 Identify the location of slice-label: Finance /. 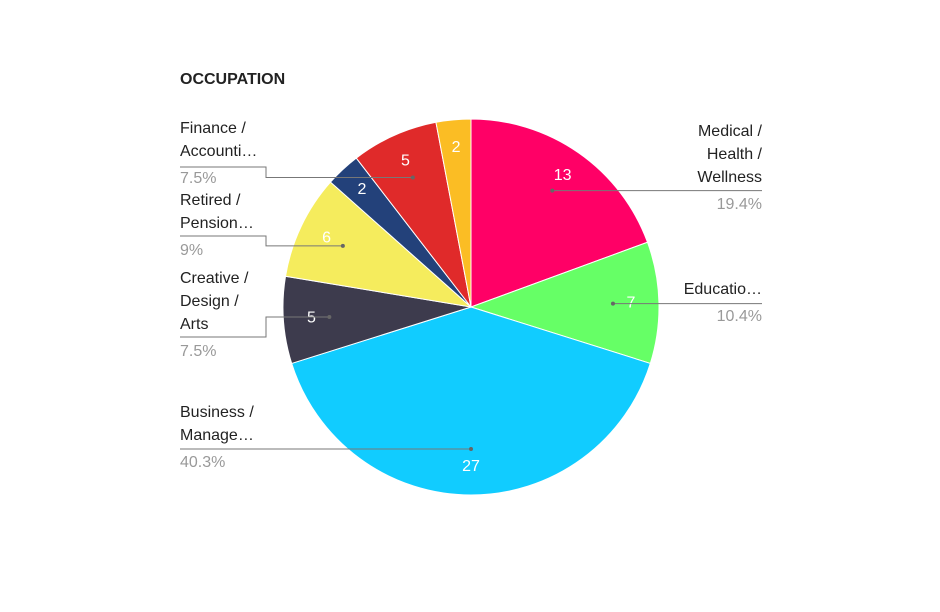
(213, 128).